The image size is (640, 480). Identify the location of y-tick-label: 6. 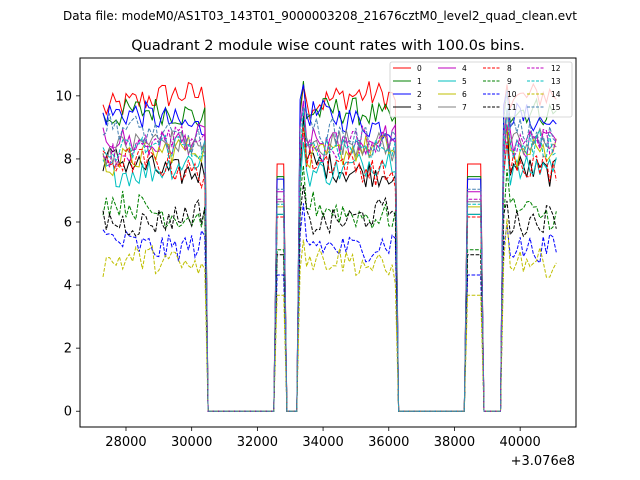
(68, 223).